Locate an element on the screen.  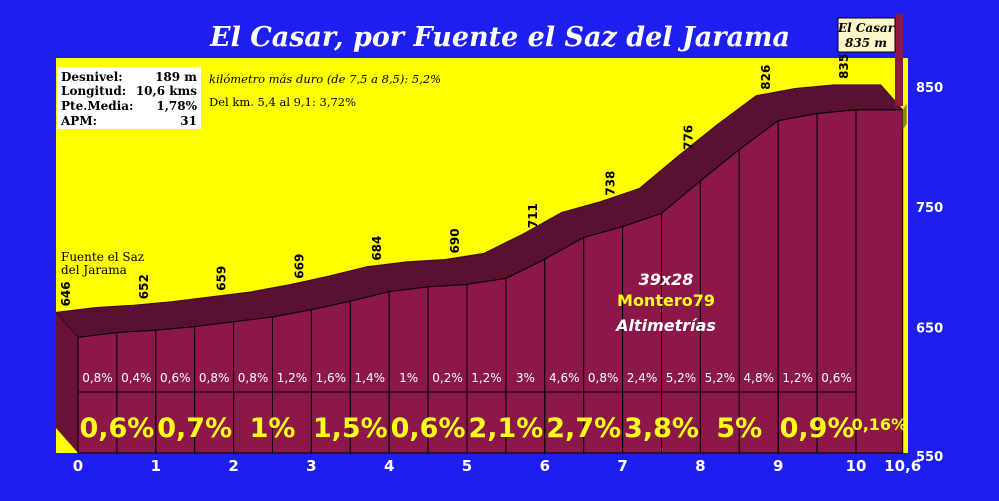
hardest-km-note: kilómetro más duro (de 7,5 a 8,5): 5,2% is located at coordinates (325, 79).